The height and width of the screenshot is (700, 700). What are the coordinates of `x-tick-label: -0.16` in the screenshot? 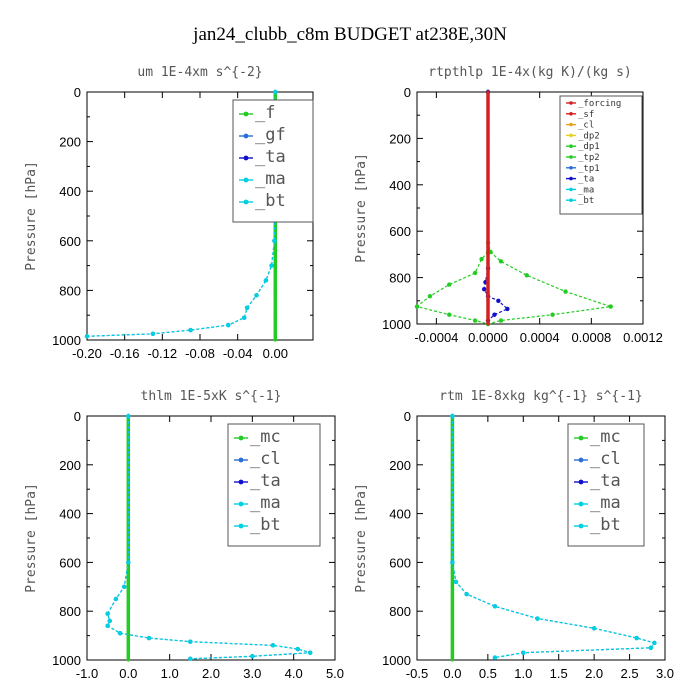 It's located at (125, 353).